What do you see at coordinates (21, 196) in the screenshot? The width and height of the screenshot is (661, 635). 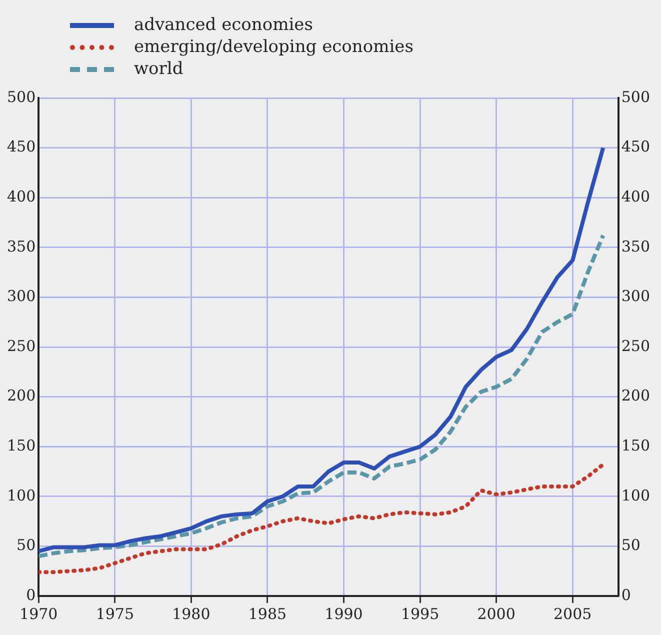 I see `y-tick-label: 400` at bounding box center [21, 196].